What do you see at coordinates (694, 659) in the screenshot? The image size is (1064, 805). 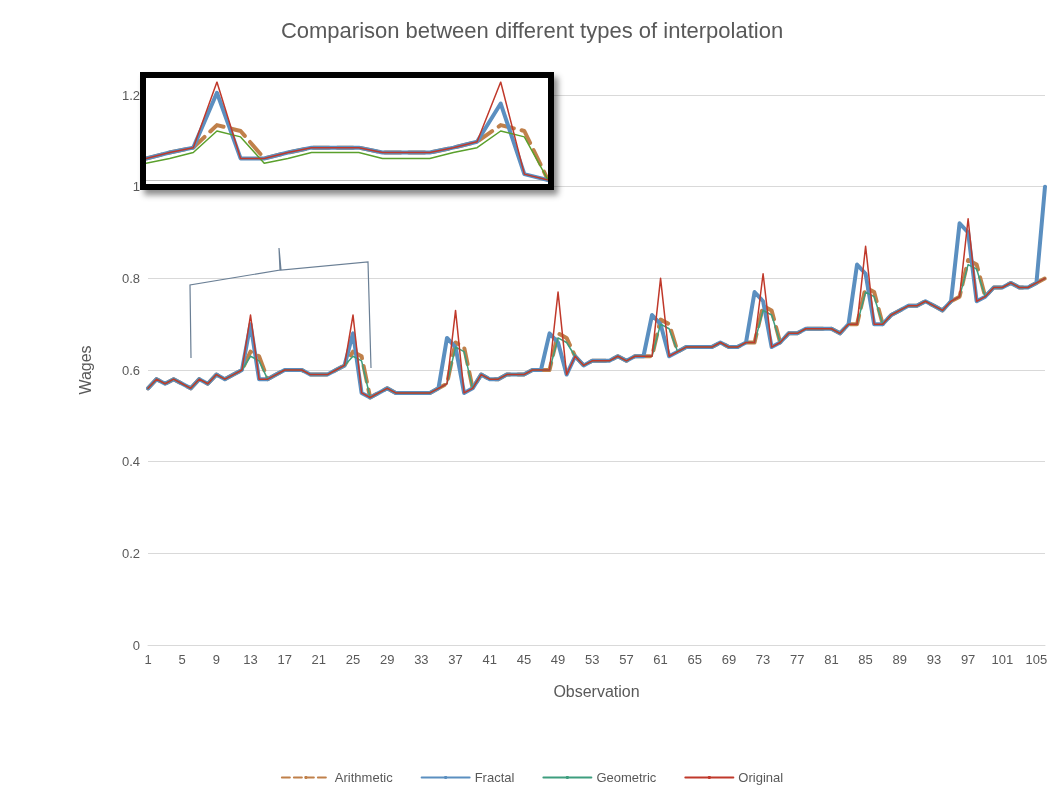 I see `x-tick-label: 65` at bounding box center [694, 659].